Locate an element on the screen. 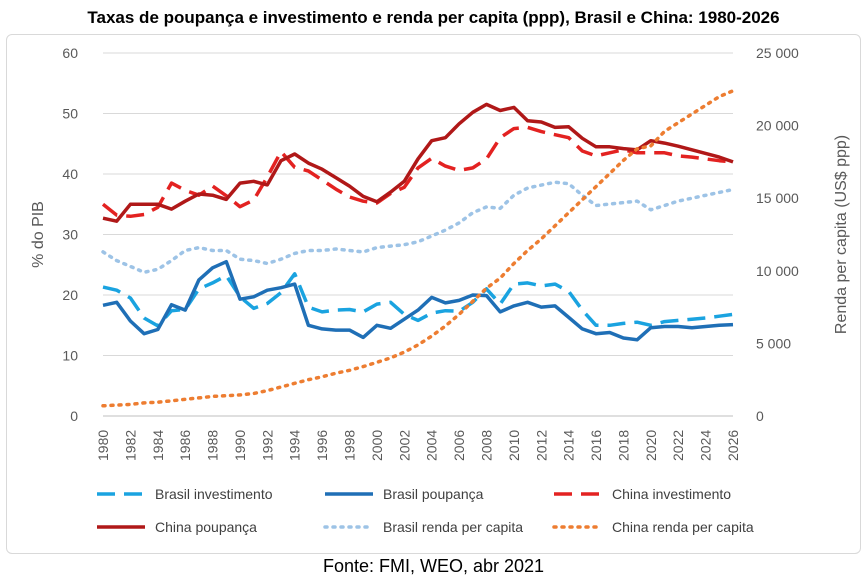  y2-tick-label: 15 000 is located at coordinates (777, 198).